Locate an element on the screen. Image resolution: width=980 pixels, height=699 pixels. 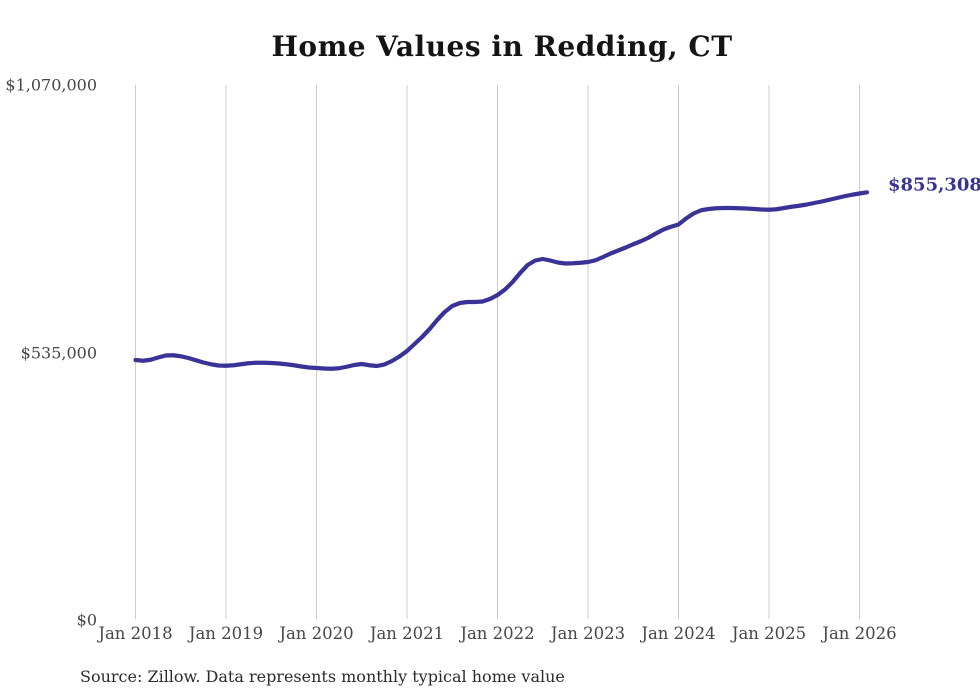
x-axis-tick-label: Jan 2021 is located at coordinates (407, 633).